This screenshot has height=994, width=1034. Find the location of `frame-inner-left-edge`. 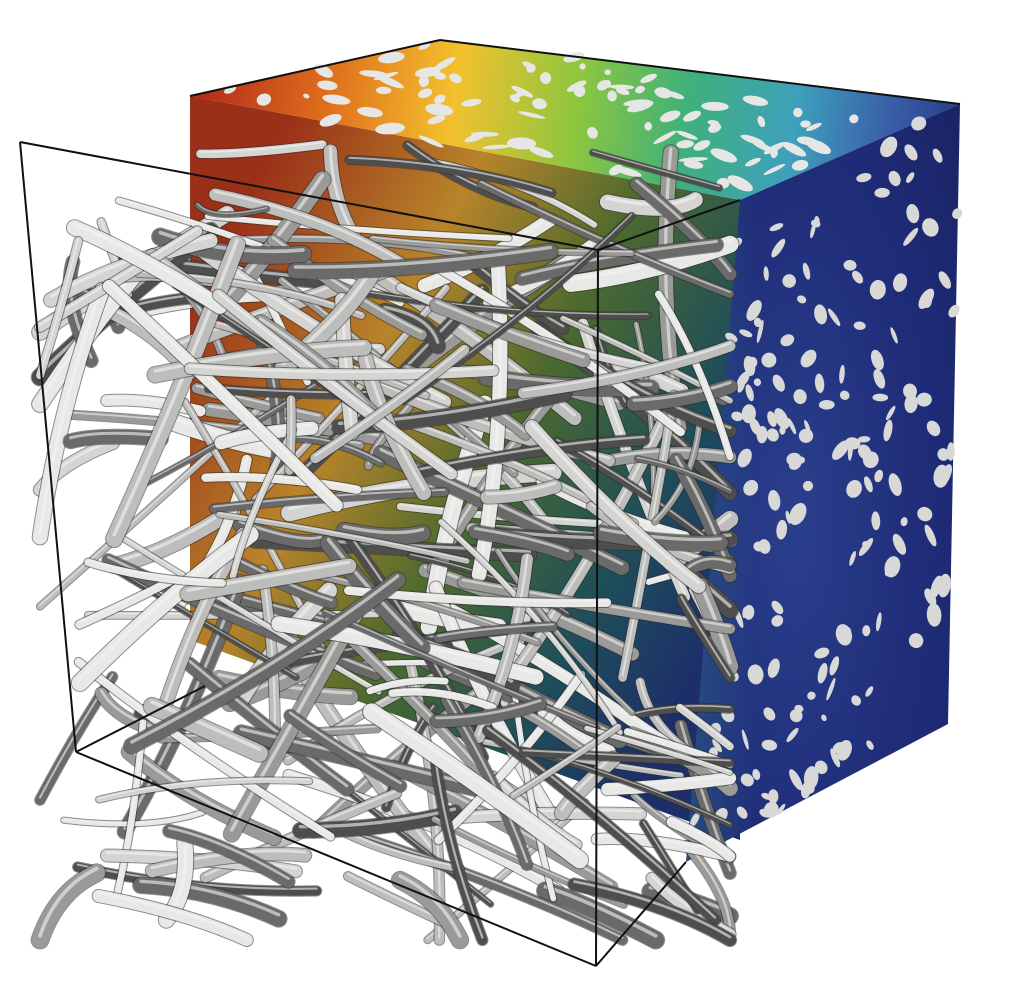

frame-inner-left-edge is located at coordinates (140, 719).